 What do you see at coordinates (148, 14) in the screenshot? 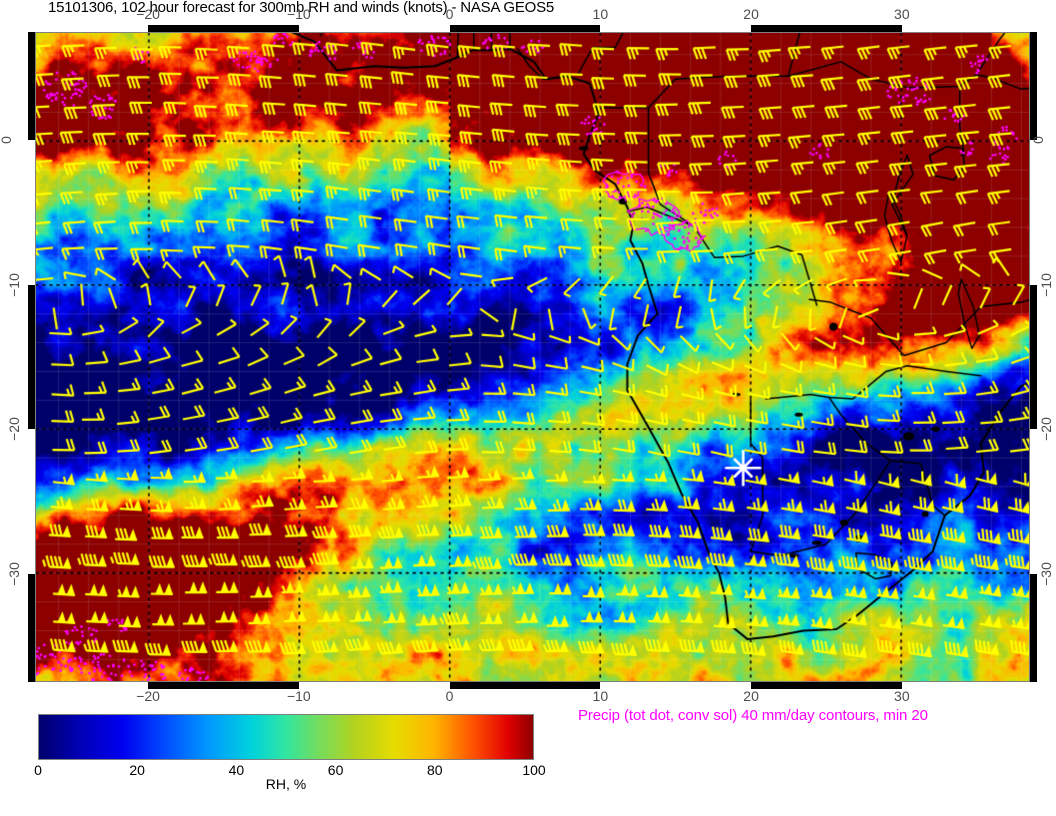
I see `x-tick-top--20: −20` at bounding box center [148, 14].